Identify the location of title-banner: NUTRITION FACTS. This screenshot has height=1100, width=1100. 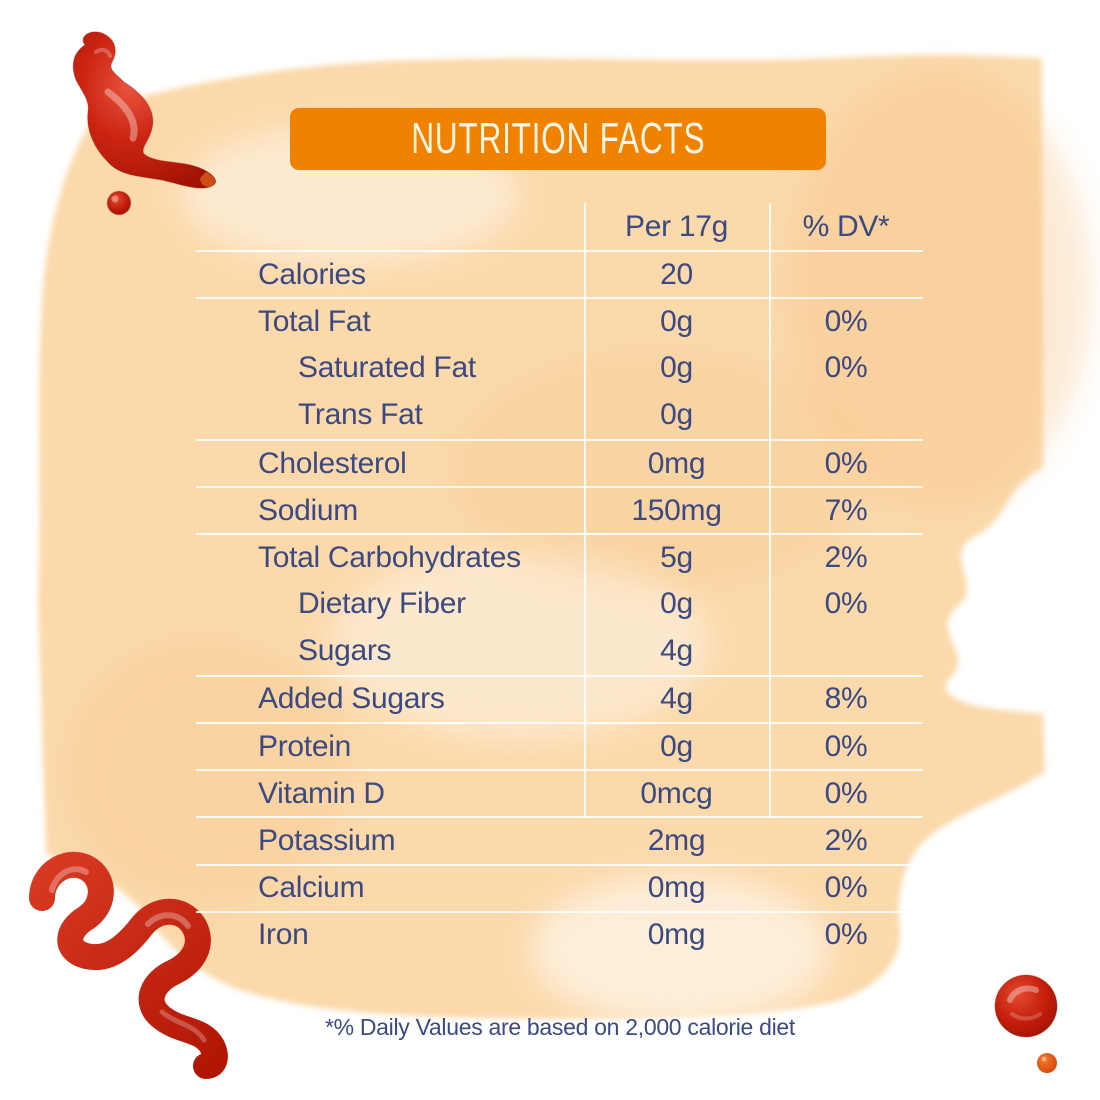
(558, 139).